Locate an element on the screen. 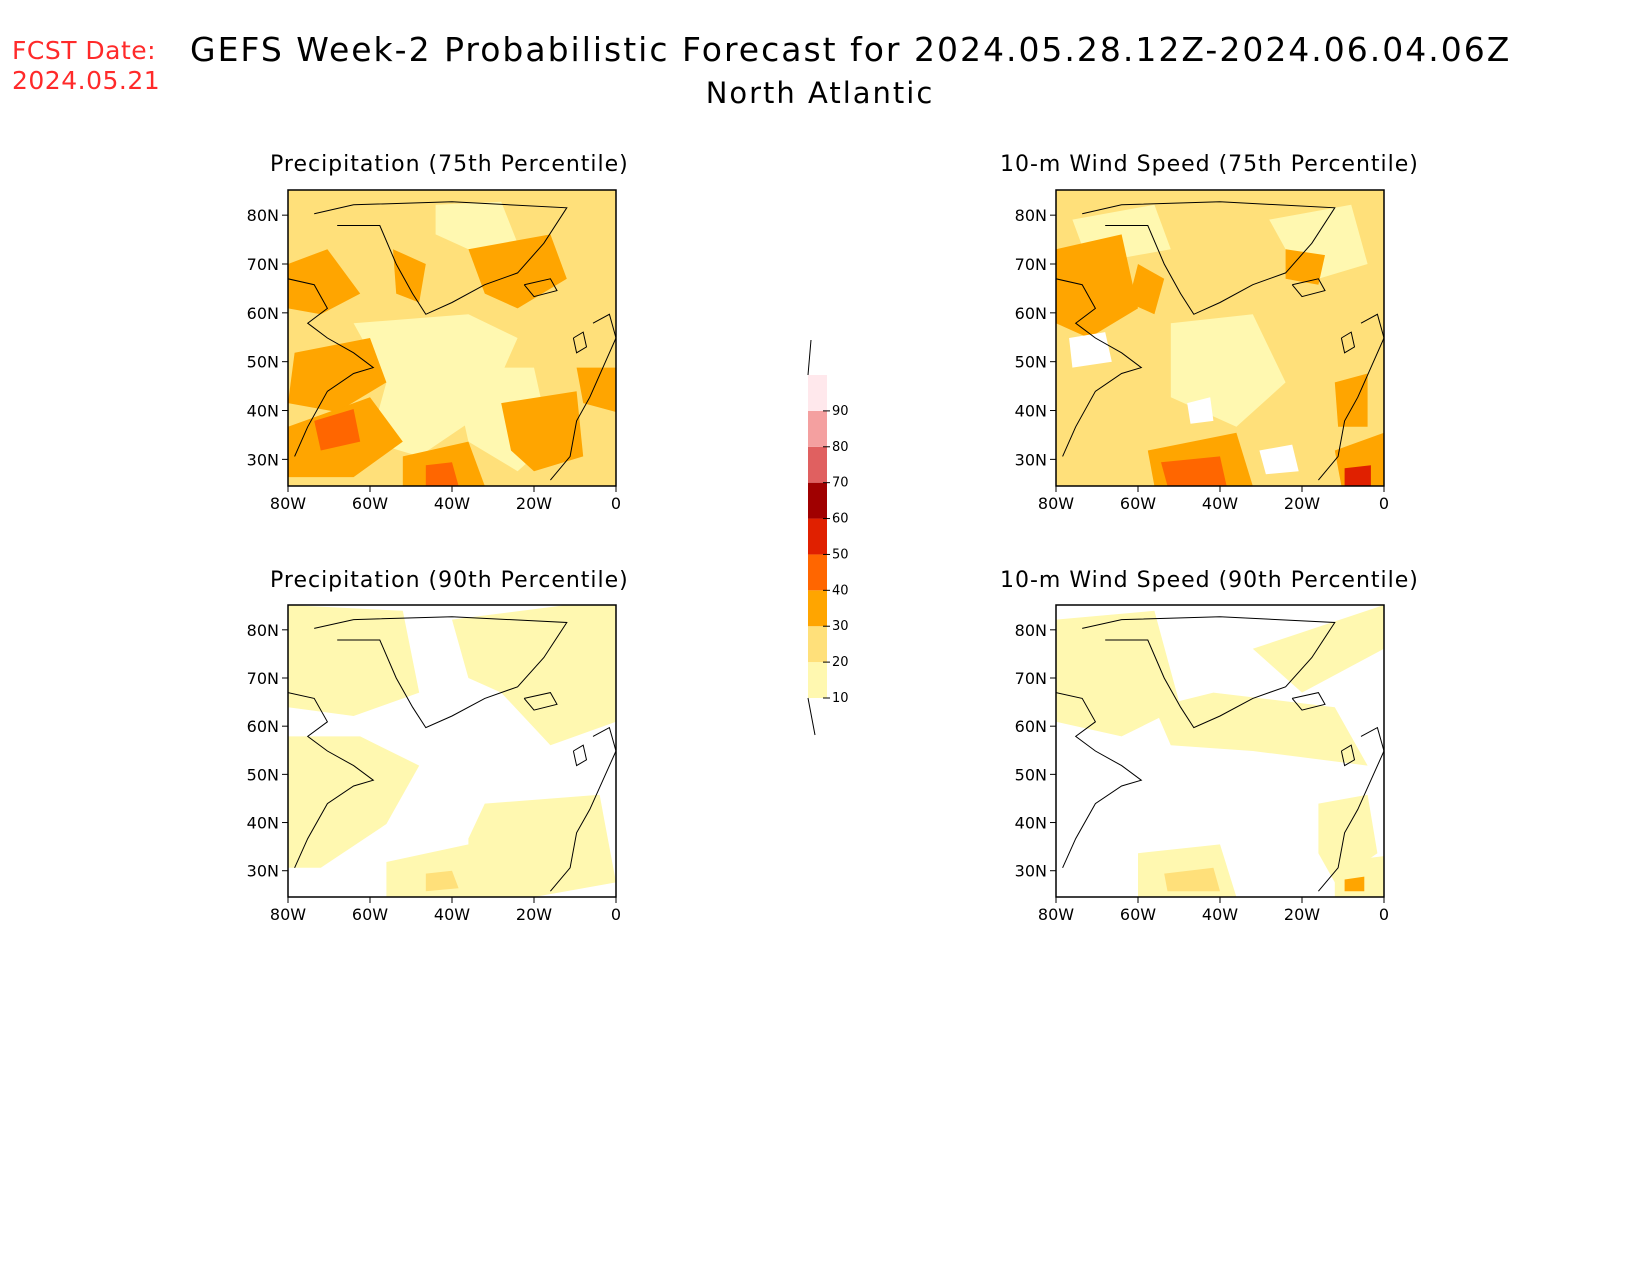  colorbar-label: 40 is located at coordinates (840, 590).